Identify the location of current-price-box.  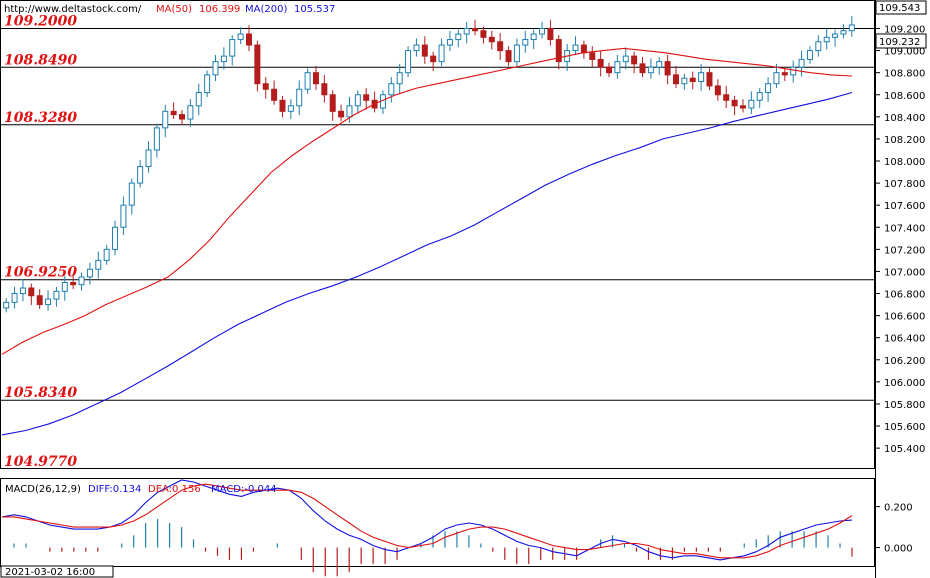
(901, 41).